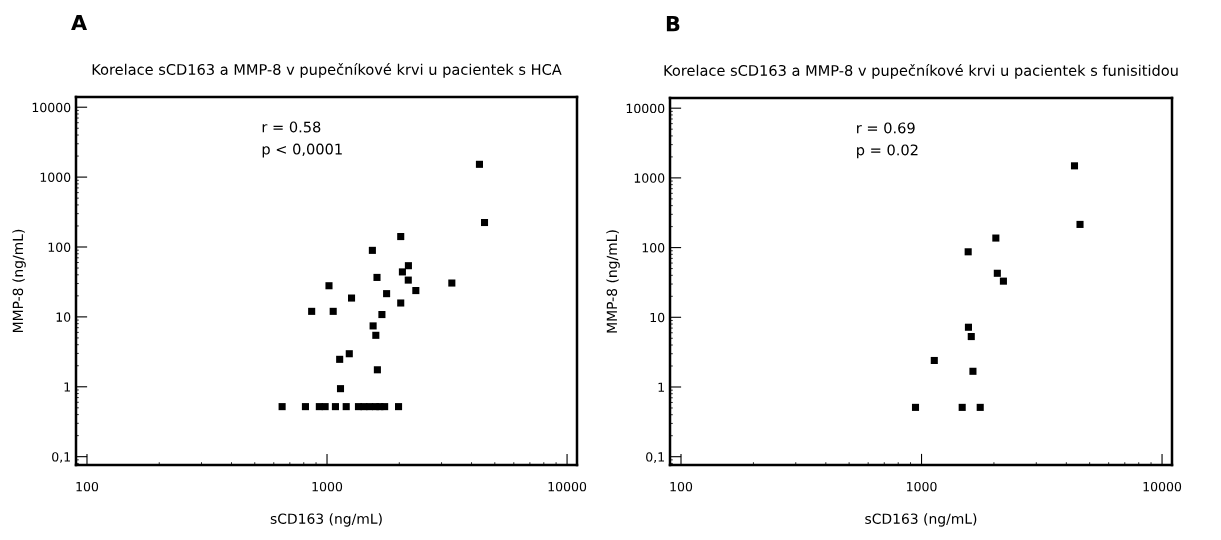 This screenshot has height=540, width=1221. Describe the element at coordinates (886, 128) in the screenshot. I see `annotation: r = 0.69` at that location.